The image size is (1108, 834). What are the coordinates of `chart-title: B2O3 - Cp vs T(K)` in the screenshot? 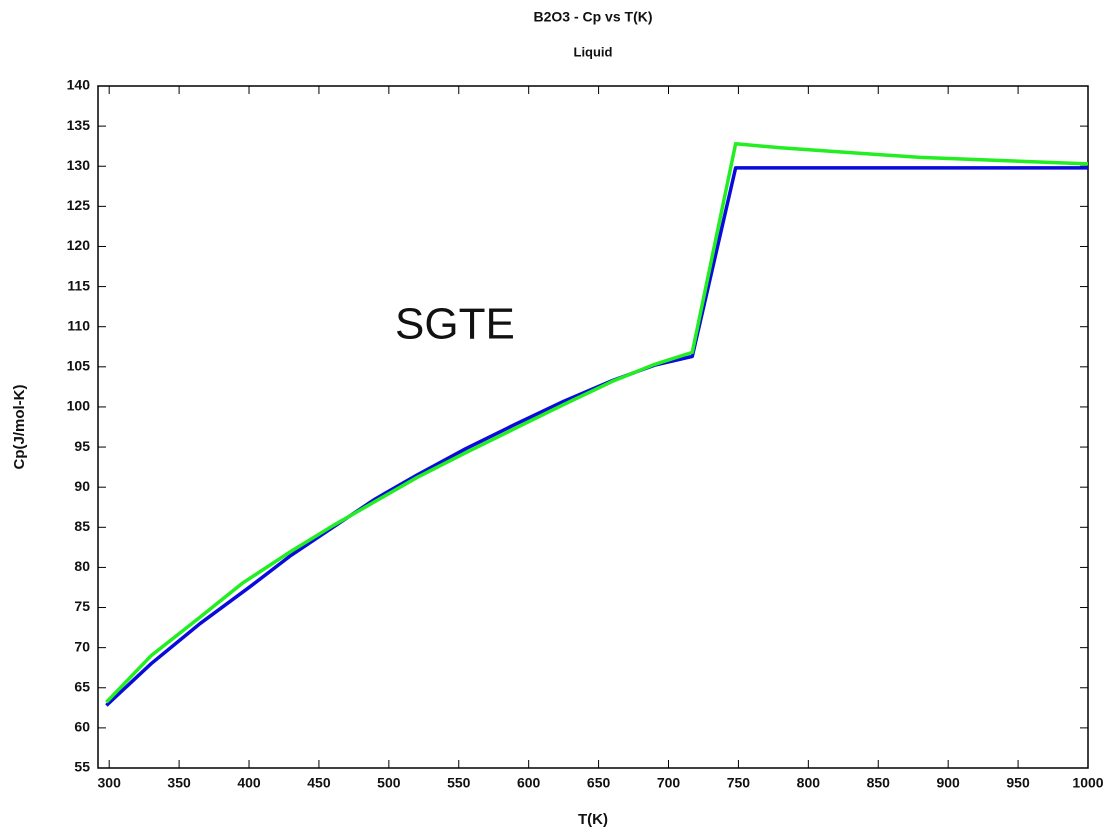 It's located at (592, 17).